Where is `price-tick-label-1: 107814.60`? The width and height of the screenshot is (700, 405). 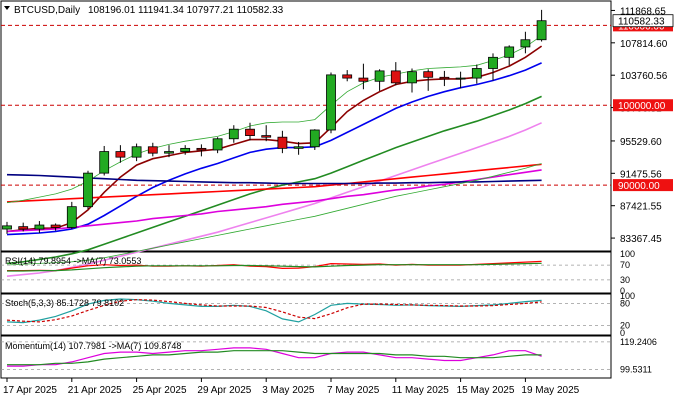
price-tick-label-1: 107814.60 is located at coordinates (644, 44).